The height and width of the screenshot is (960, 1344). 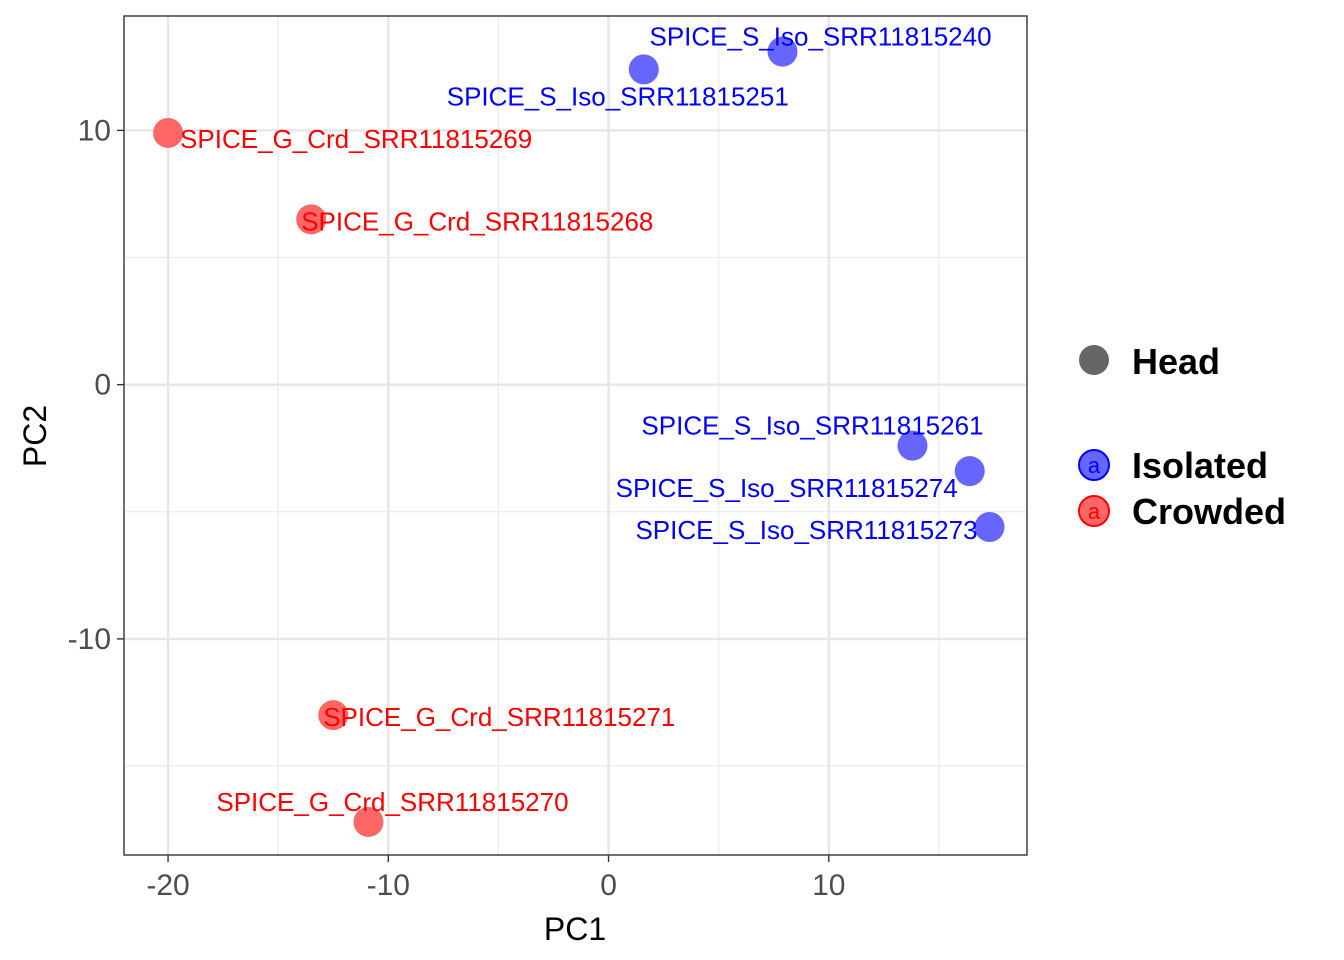 What do you see at coordinates (94, 130) in the screenshot?
I see `y-tick-label: 10` at bounding box center [94, 130].